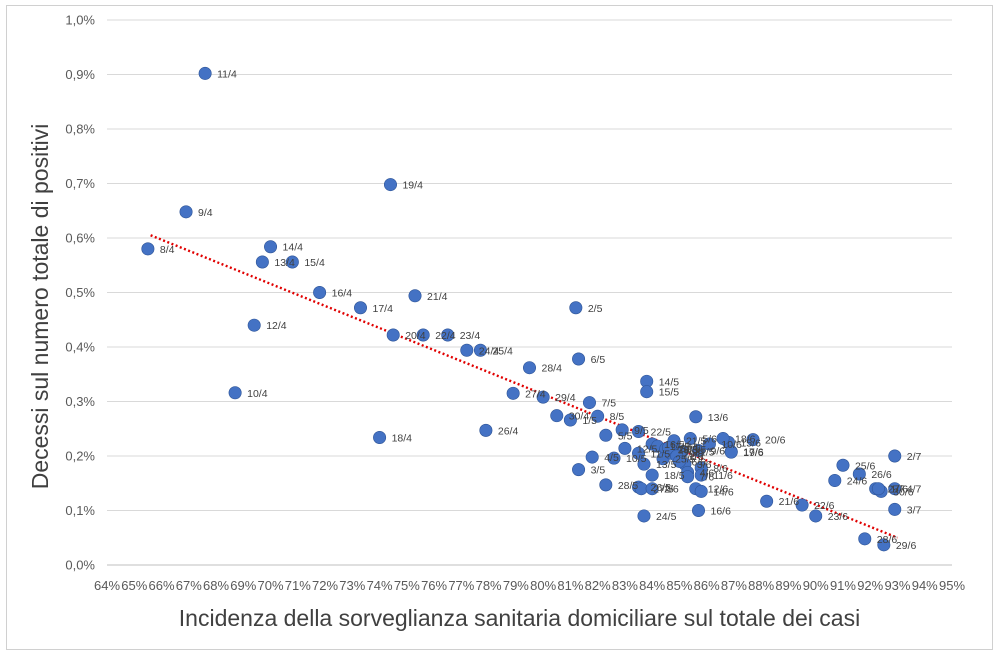 This screenshot has height=656, width=999. What do you see at coordinates (502, 351) in the screenshot?
I see `point-label: 25/4` at bounding box center [502, 351].